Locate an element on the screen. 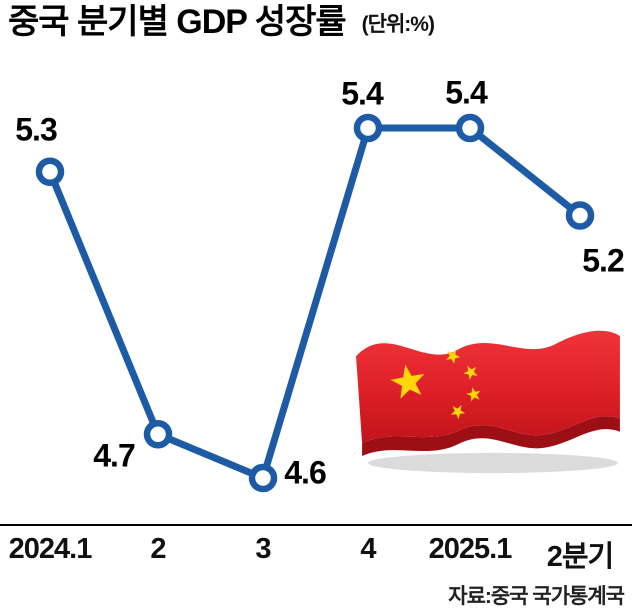 This screenshot has height=615, width=632. flag-stars is located at coordinates (435, 384).